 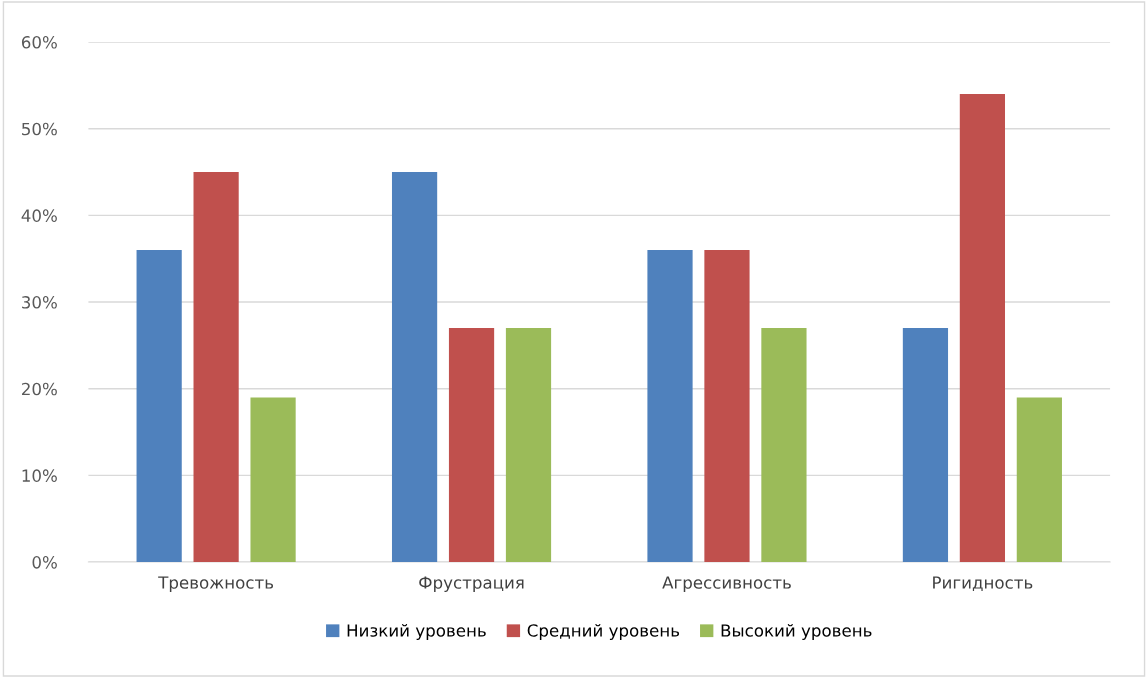 What do you see at coordinates (471, 584) in the screenshot?
I see `x-tick-label: Фрустрация` at bounding box center [471, 584].